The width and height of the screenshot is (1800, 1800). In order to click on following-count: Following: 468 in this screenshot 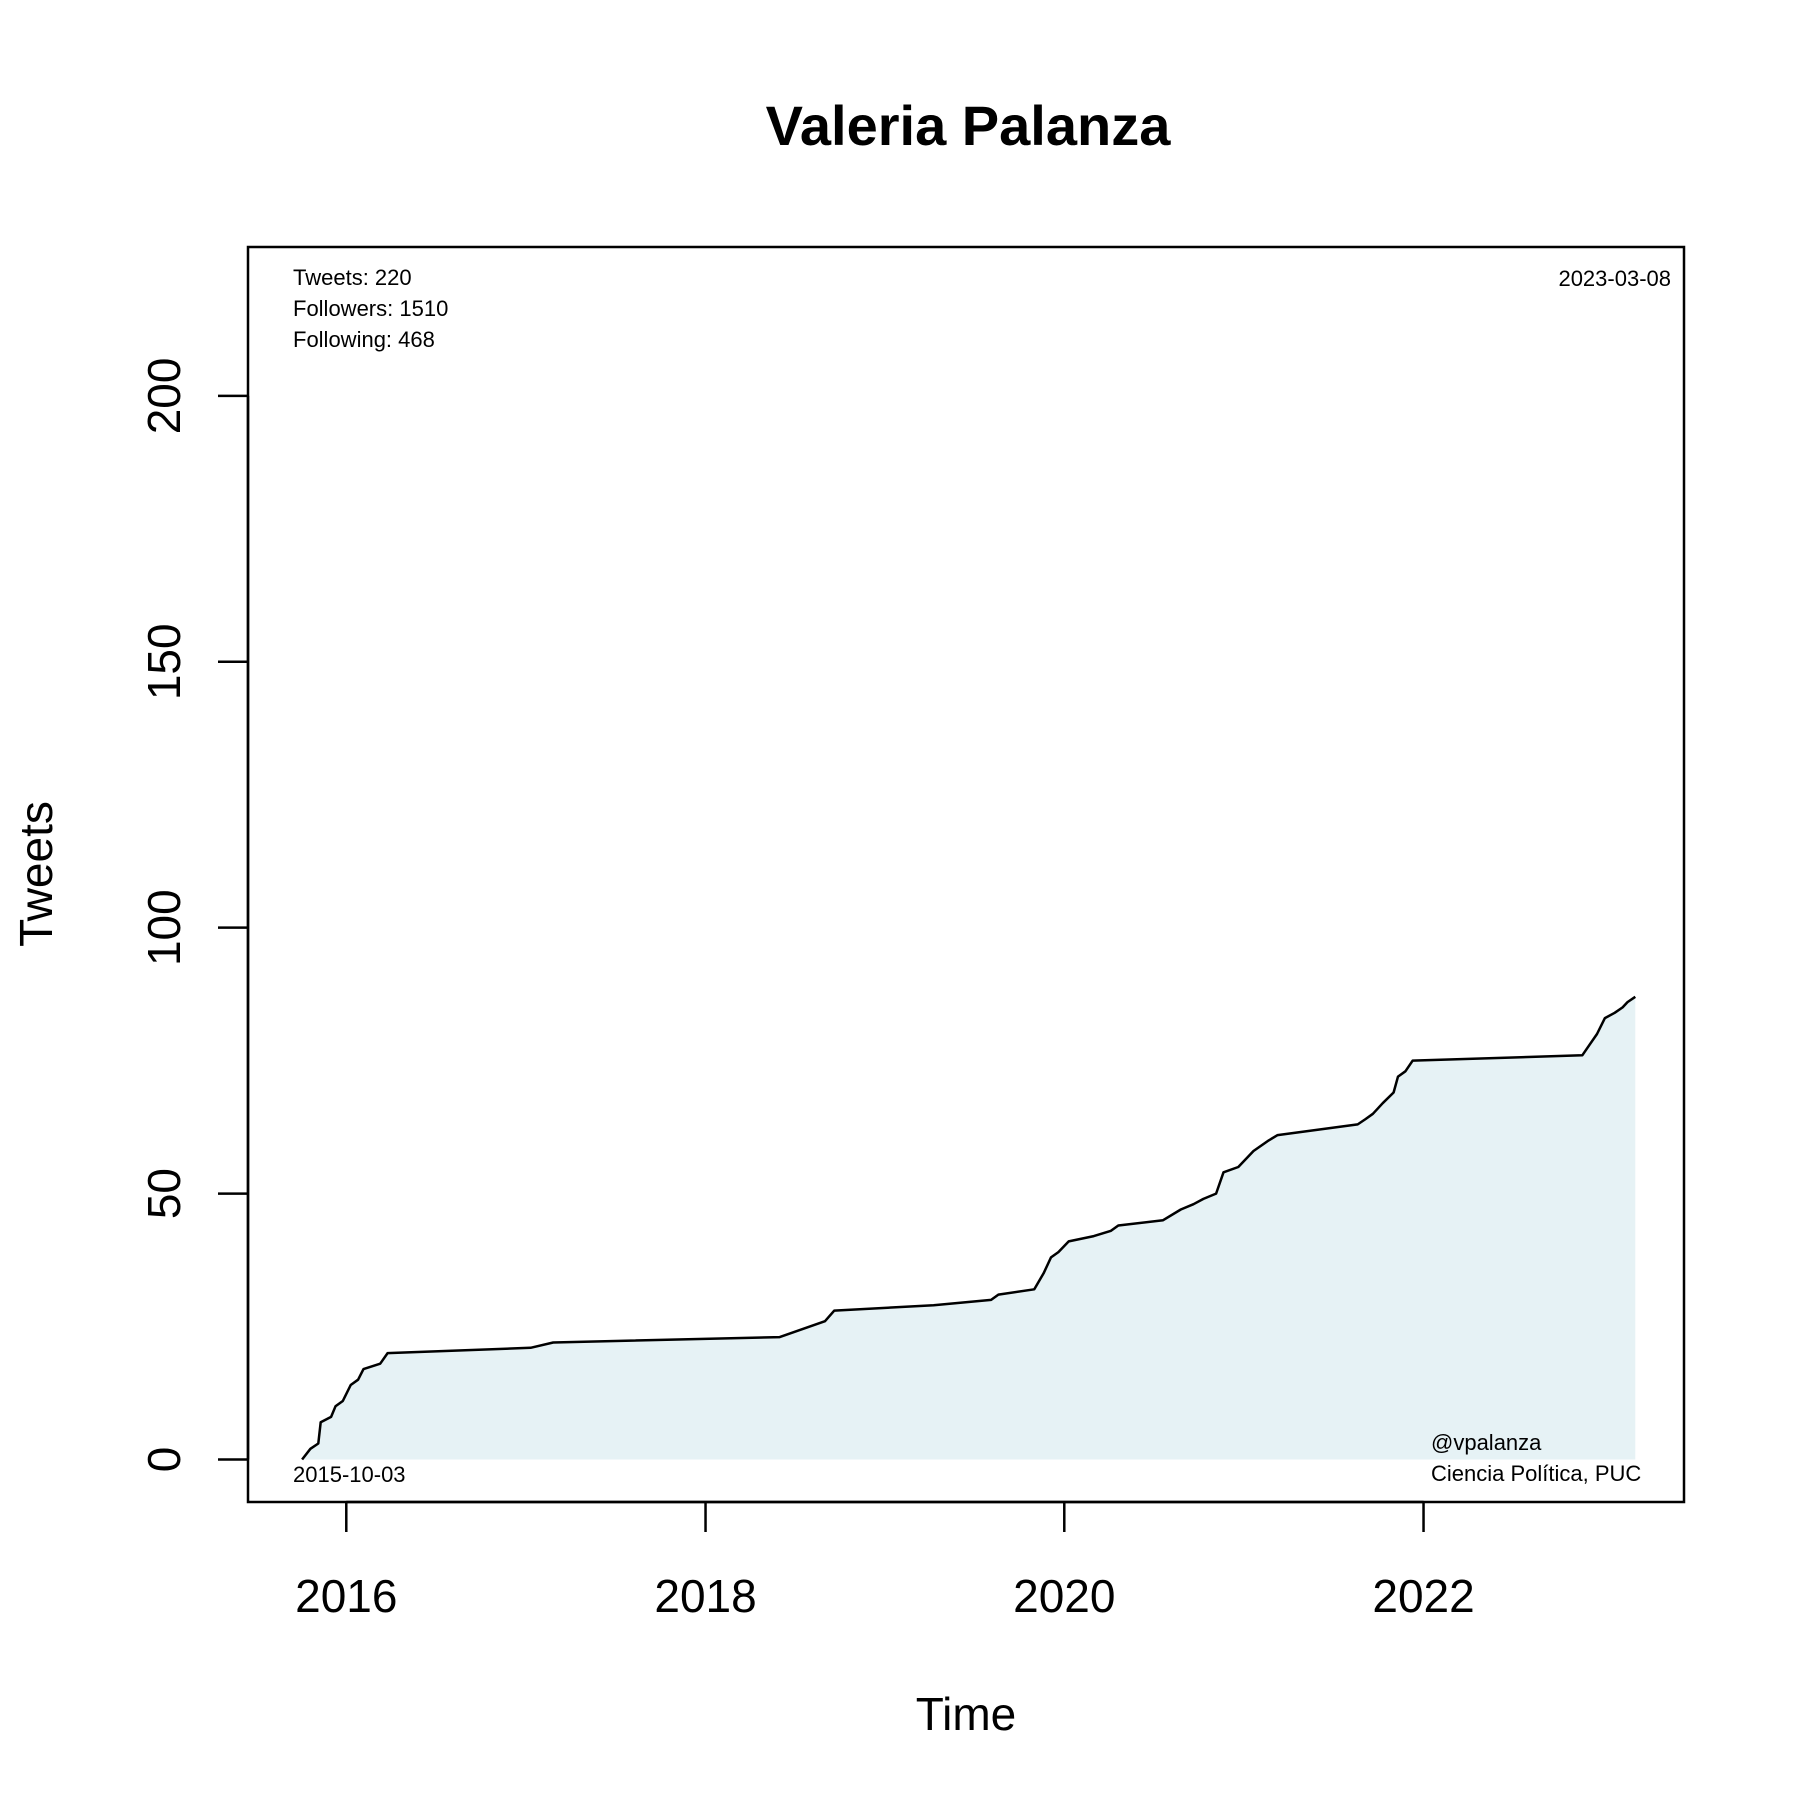, I will do `click(364, 339)`.